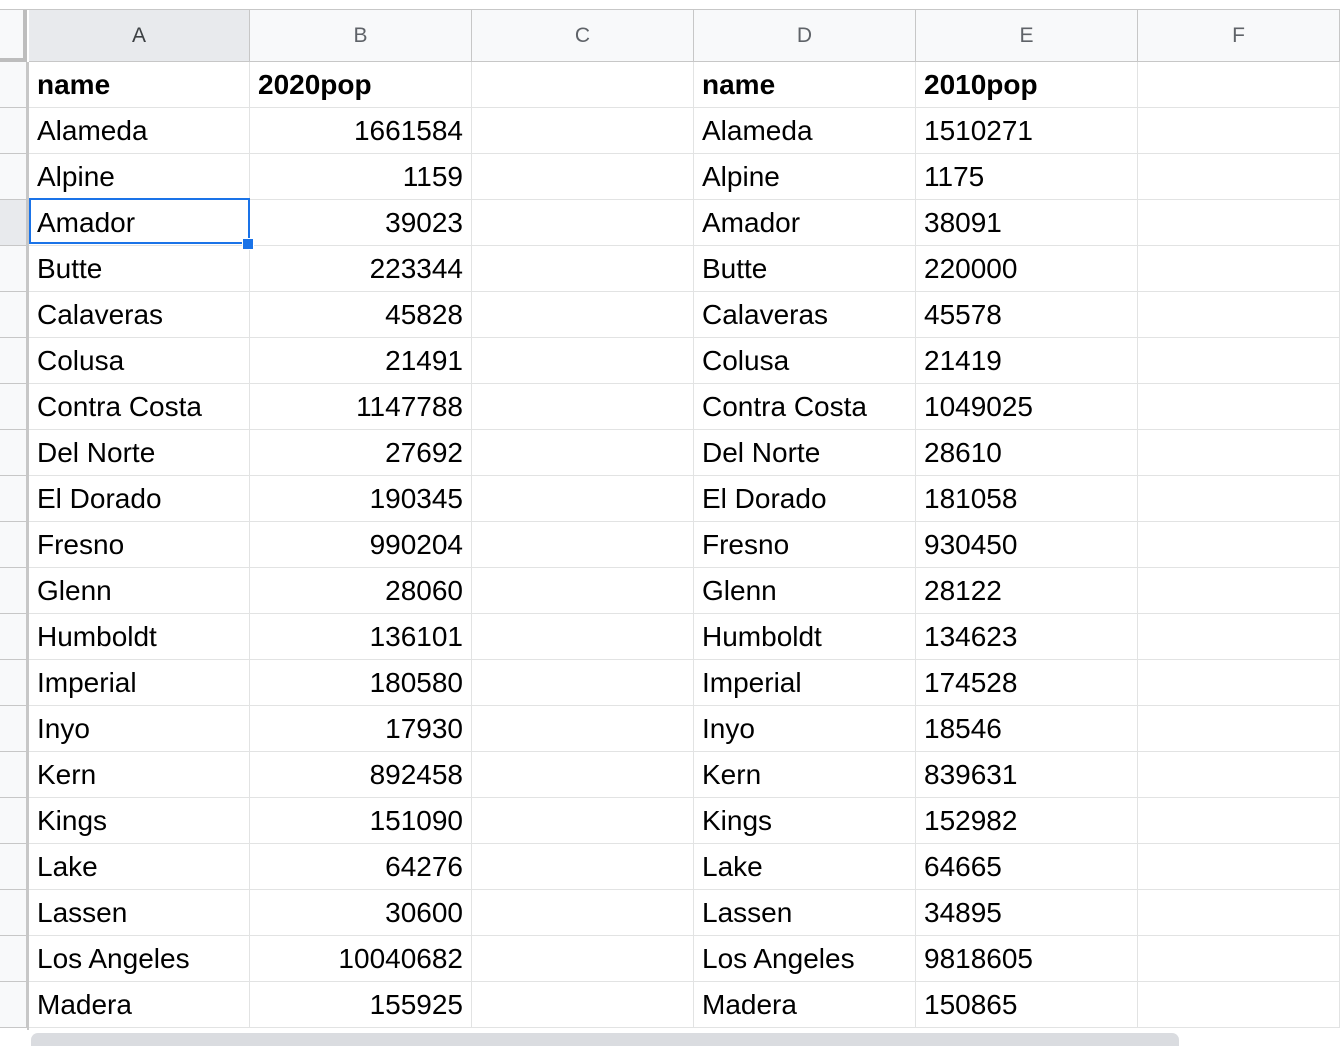 The image size is (1340, 1046). I want to click on table-cell: 174528, so click(1027, 683).